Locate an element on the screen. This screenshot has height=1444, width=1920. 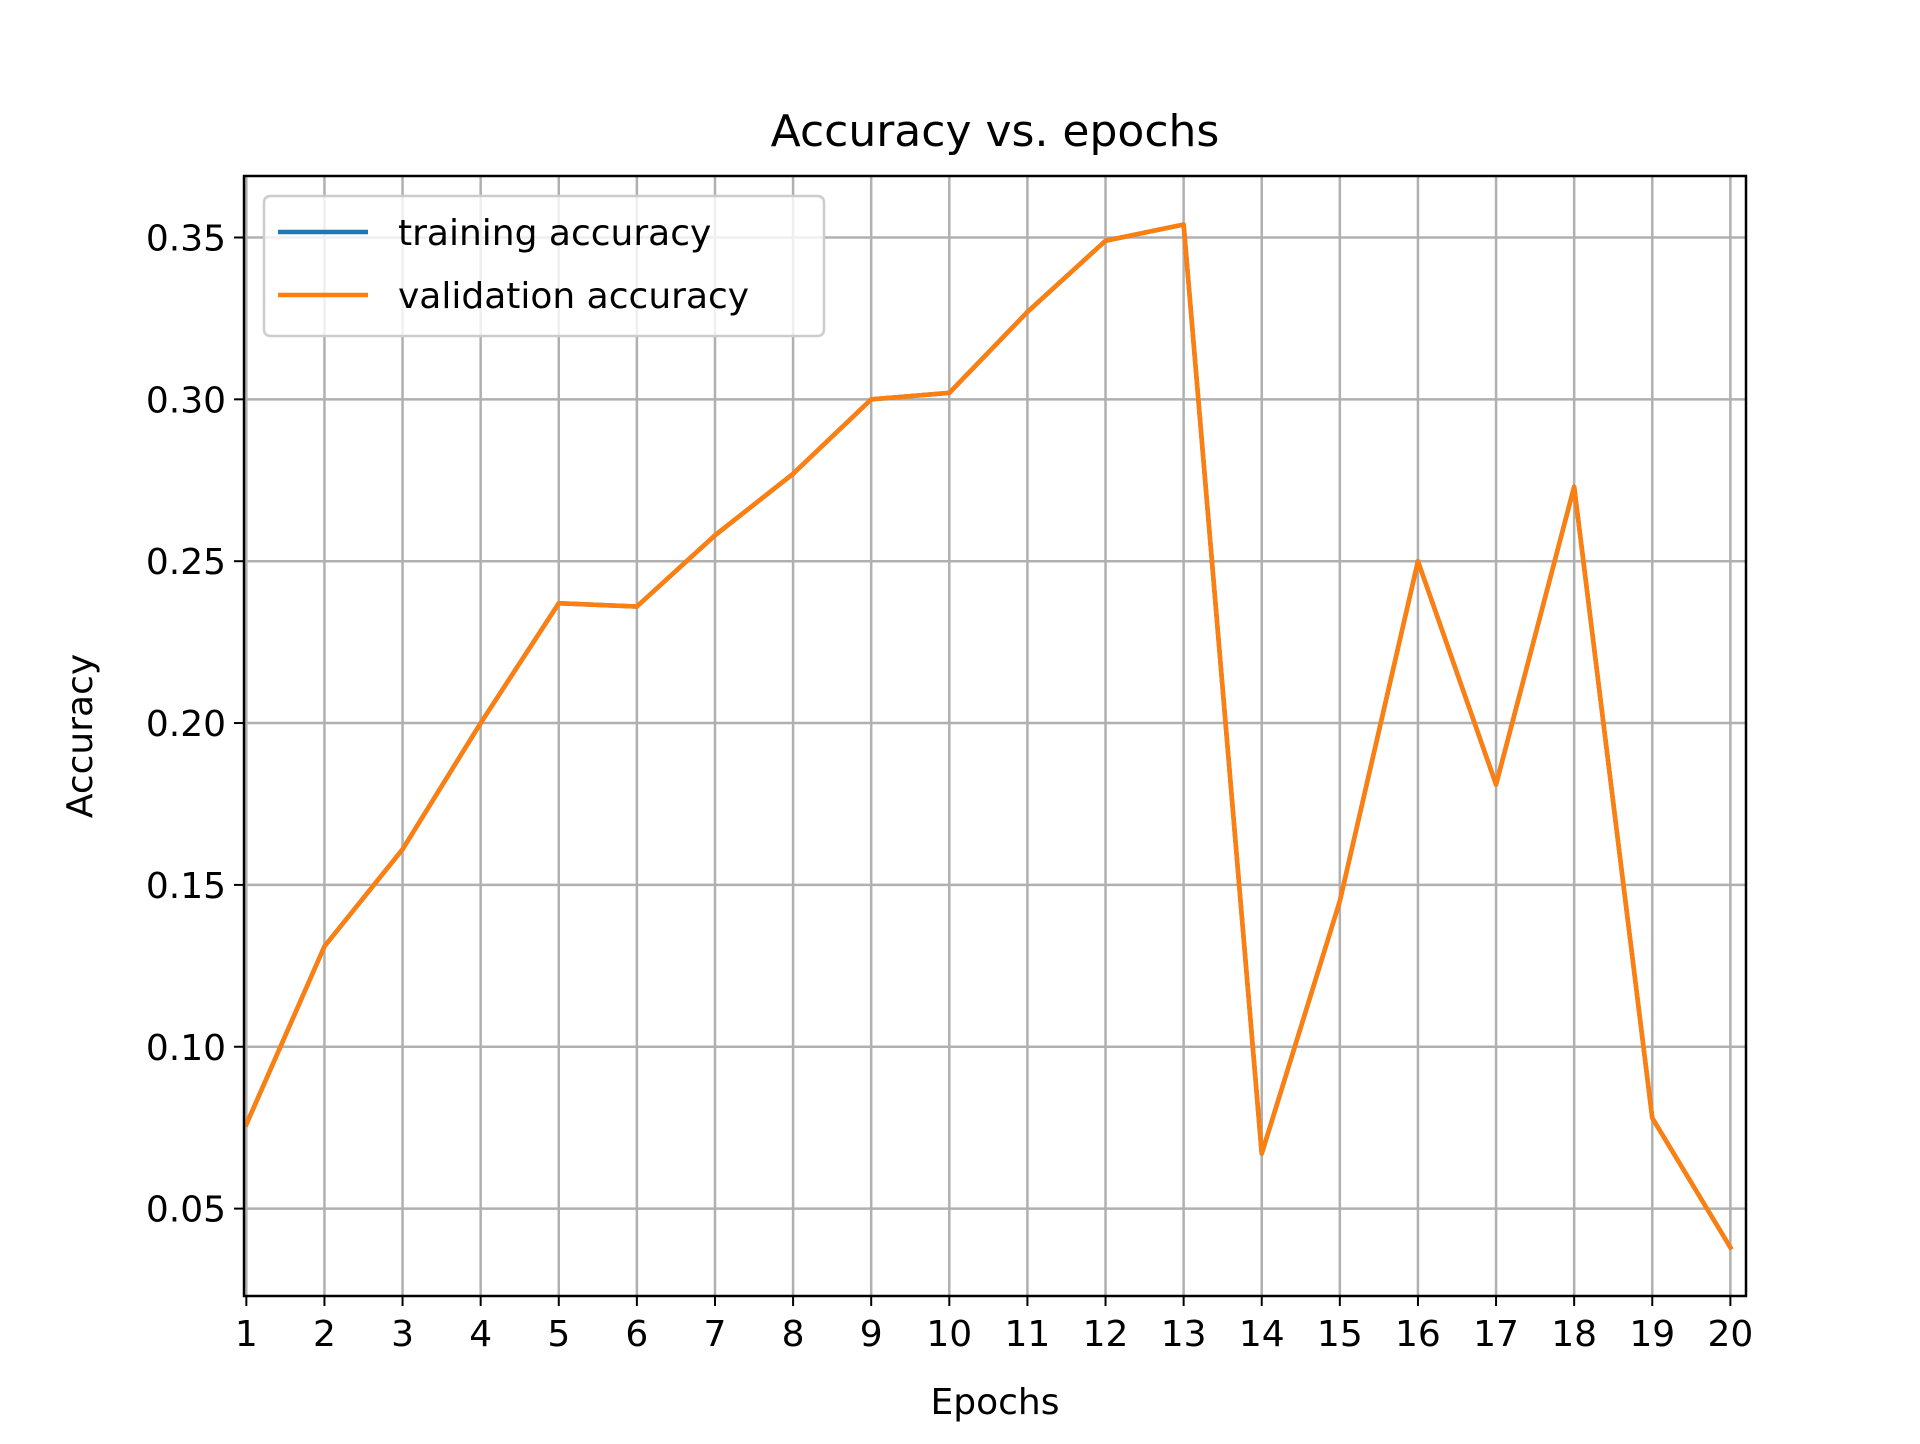
x-tick-label: 6 is located at coordinates (636, 1334).